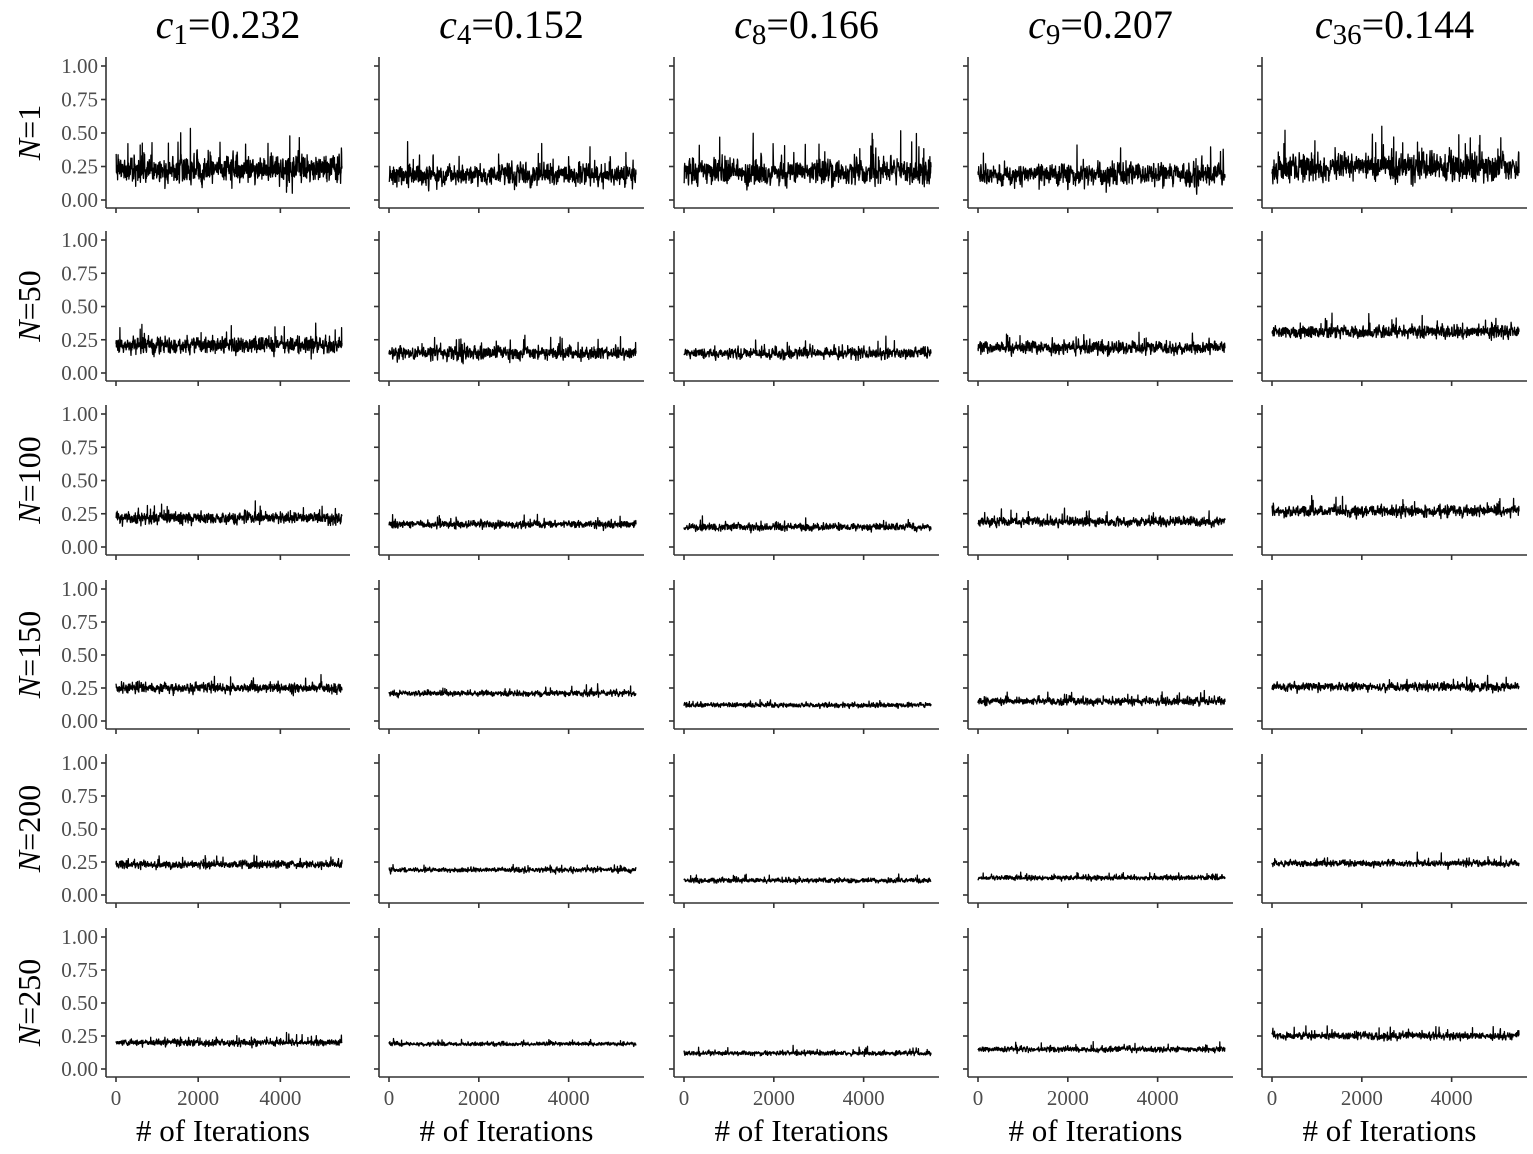 The image size is (1533, 1154). Describe the element at coordinates (759, 35) in the screenshot. I see `column-title-subscript: 8` at that location.